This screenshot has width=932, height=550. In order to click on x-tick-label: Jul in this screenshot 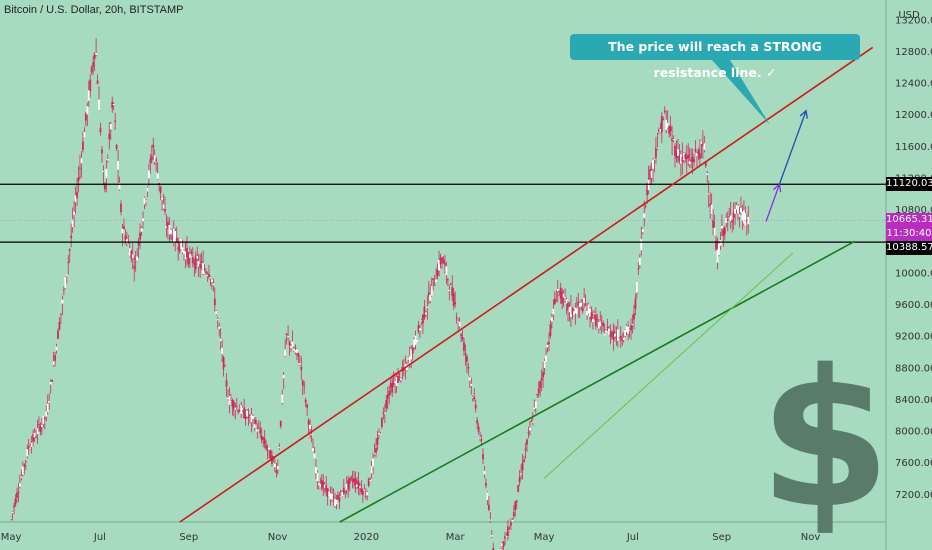, I will do `click(632, 537)`.